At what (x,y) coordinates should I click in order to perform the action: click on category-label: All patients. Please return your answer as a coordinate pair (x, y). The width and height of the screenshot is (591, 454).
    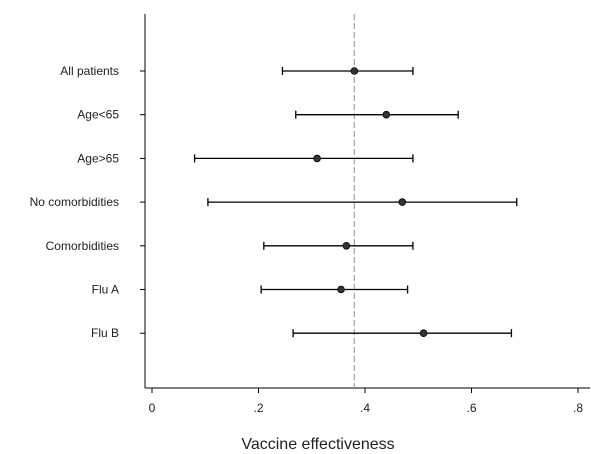
    Looking at the image, I should click on (89, 71).